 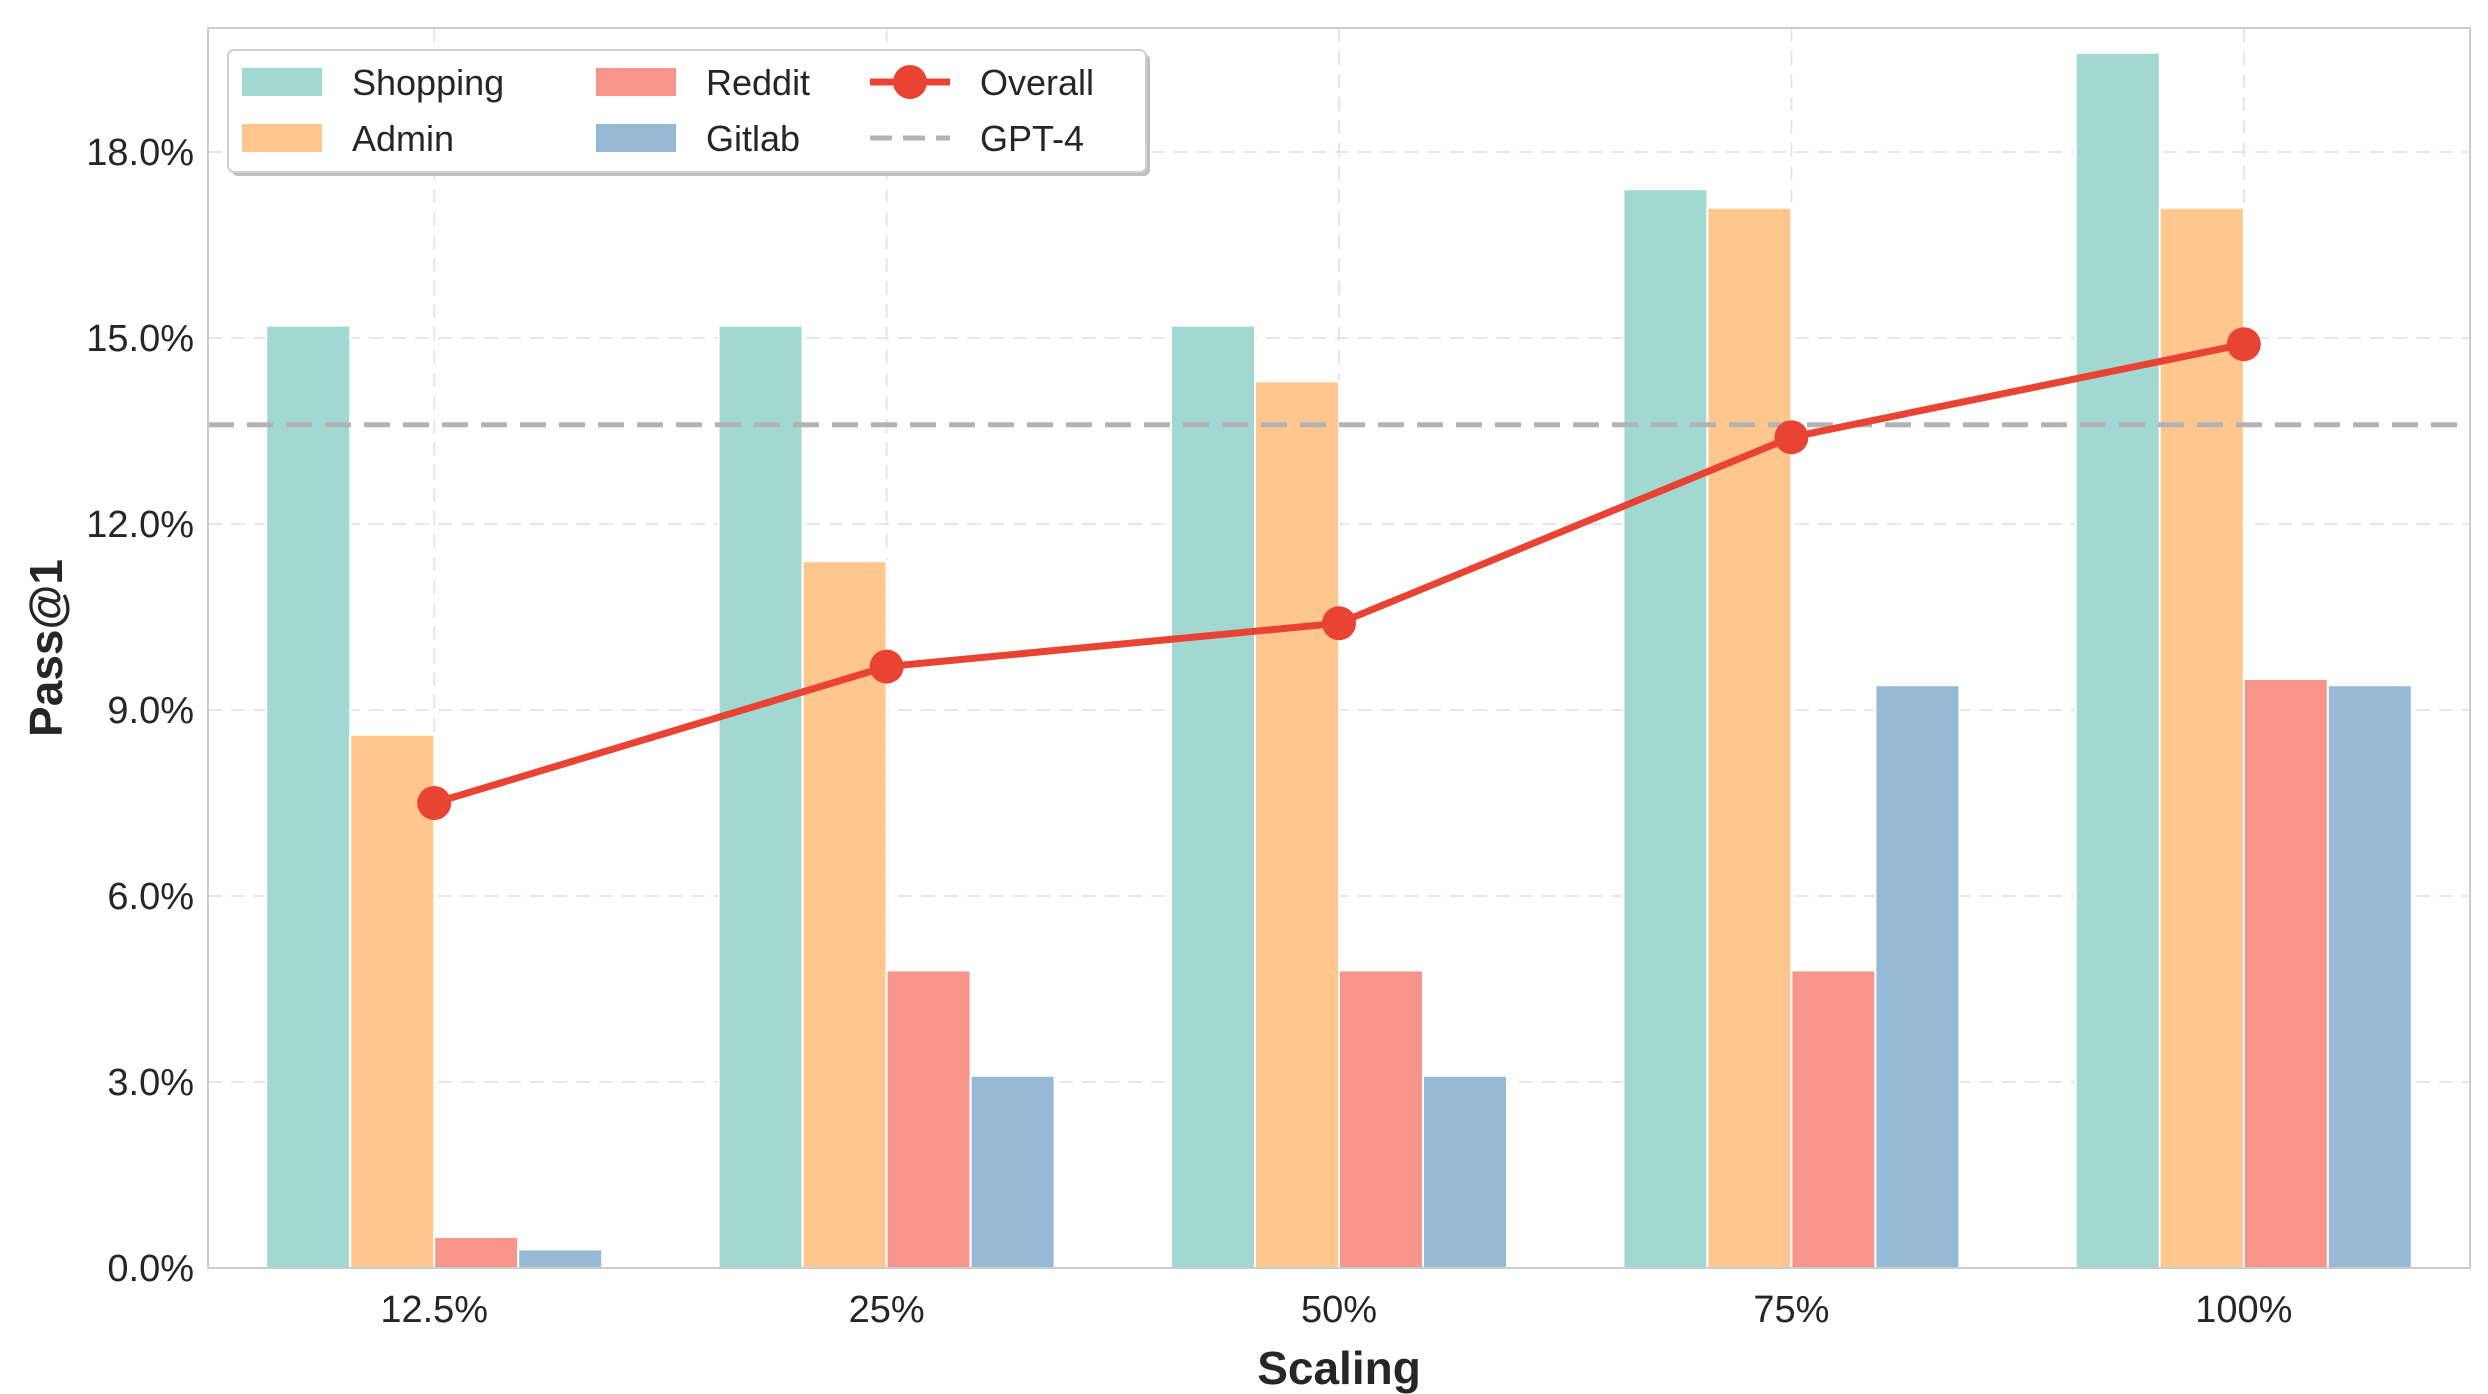 I want to click on legend-swatch-admin, so click(x=282, y=138).